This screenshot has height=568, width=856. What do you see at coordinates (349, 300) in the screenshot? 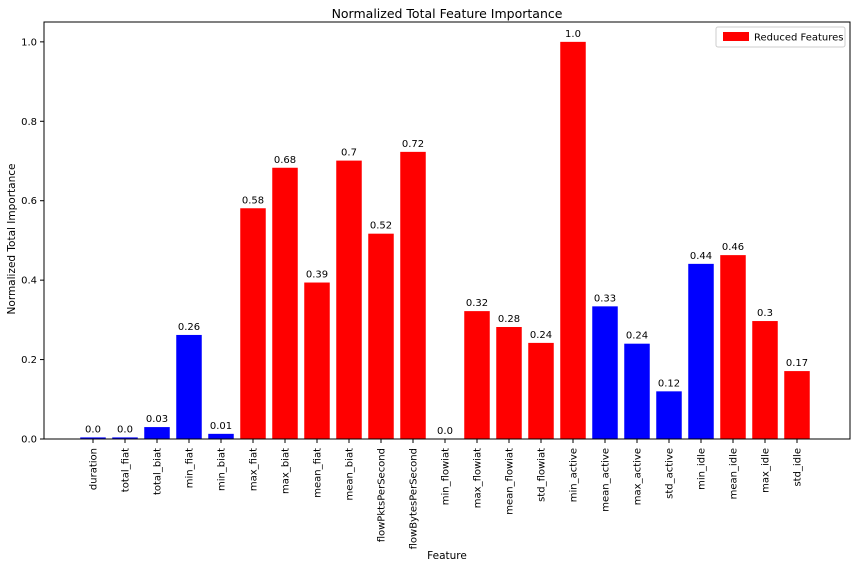
I see `bar-mean_biat` at bounding box center [349, 300].